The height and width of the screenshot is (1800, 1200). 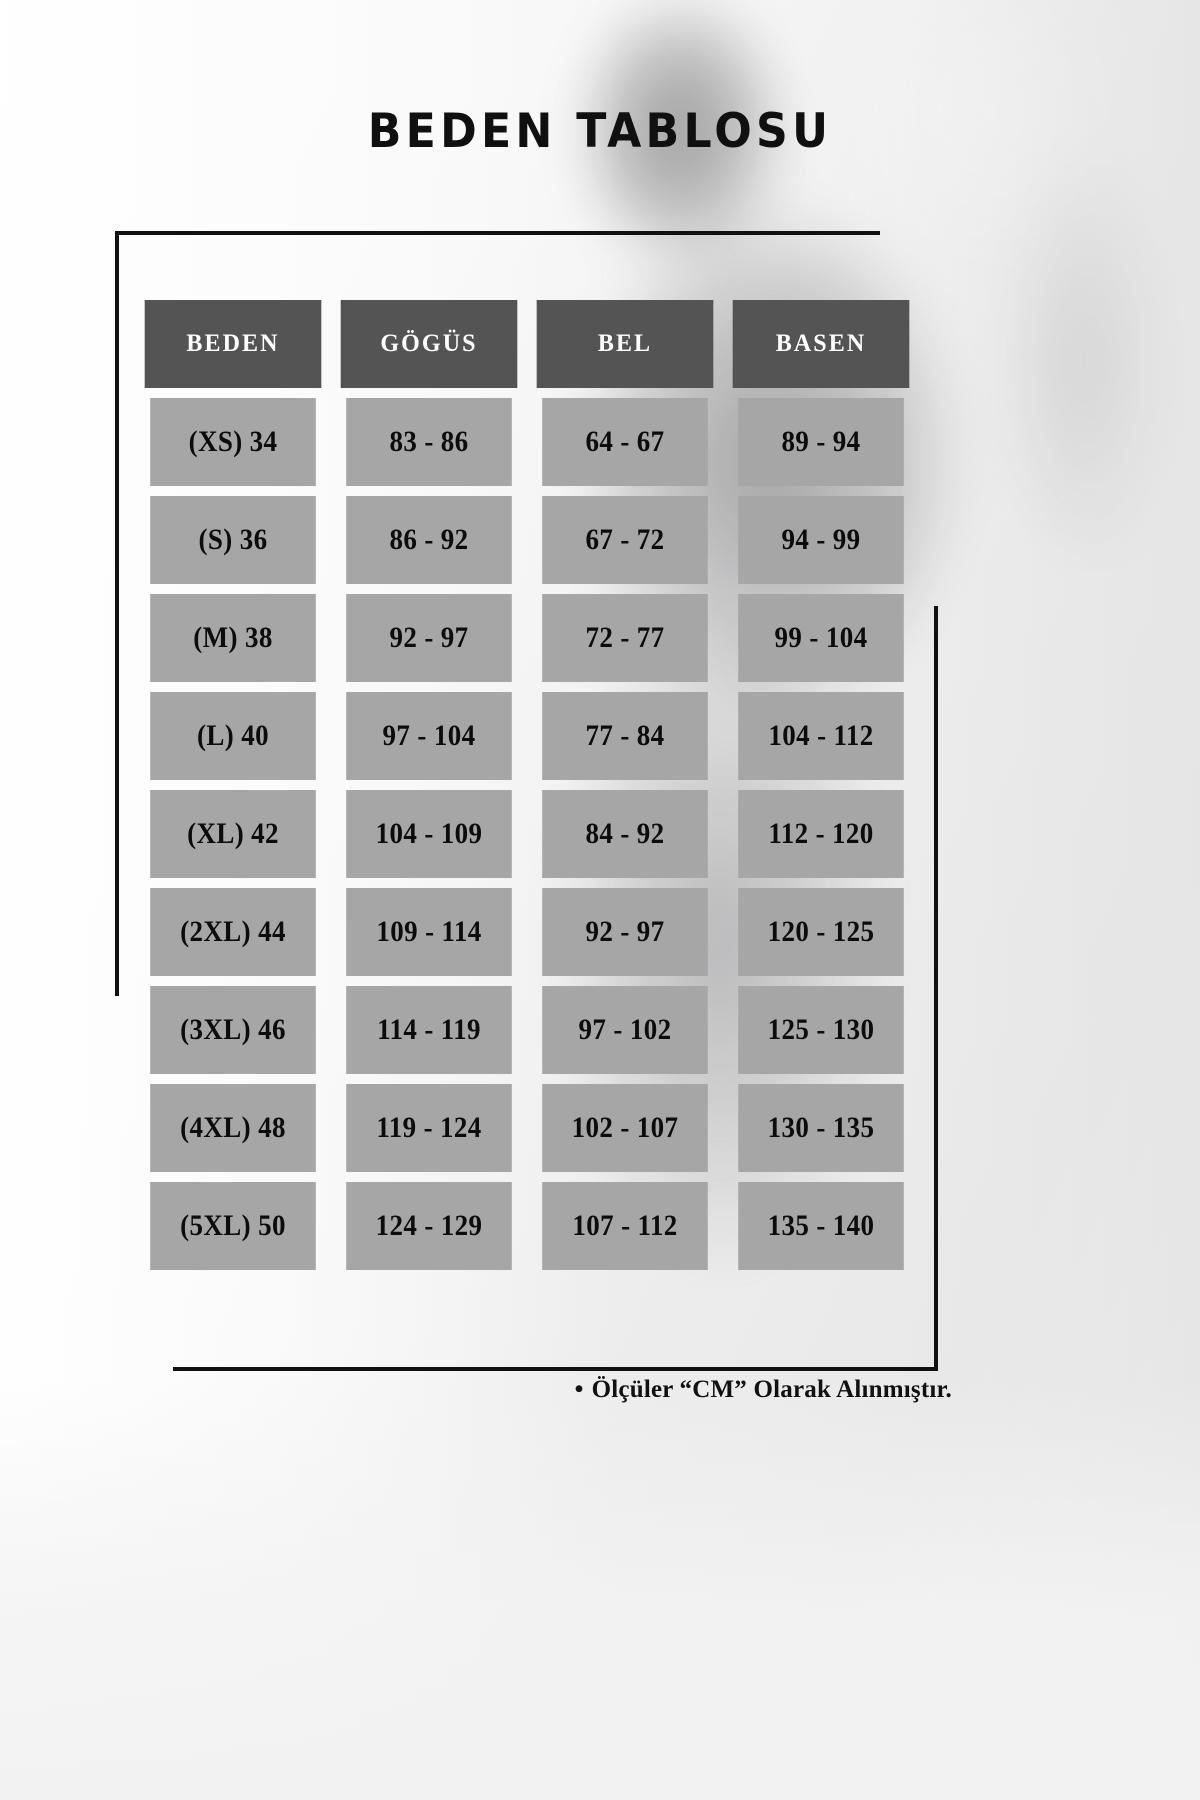 I want to click on table-cell: 89 - 94, so click(x=821, y=442).